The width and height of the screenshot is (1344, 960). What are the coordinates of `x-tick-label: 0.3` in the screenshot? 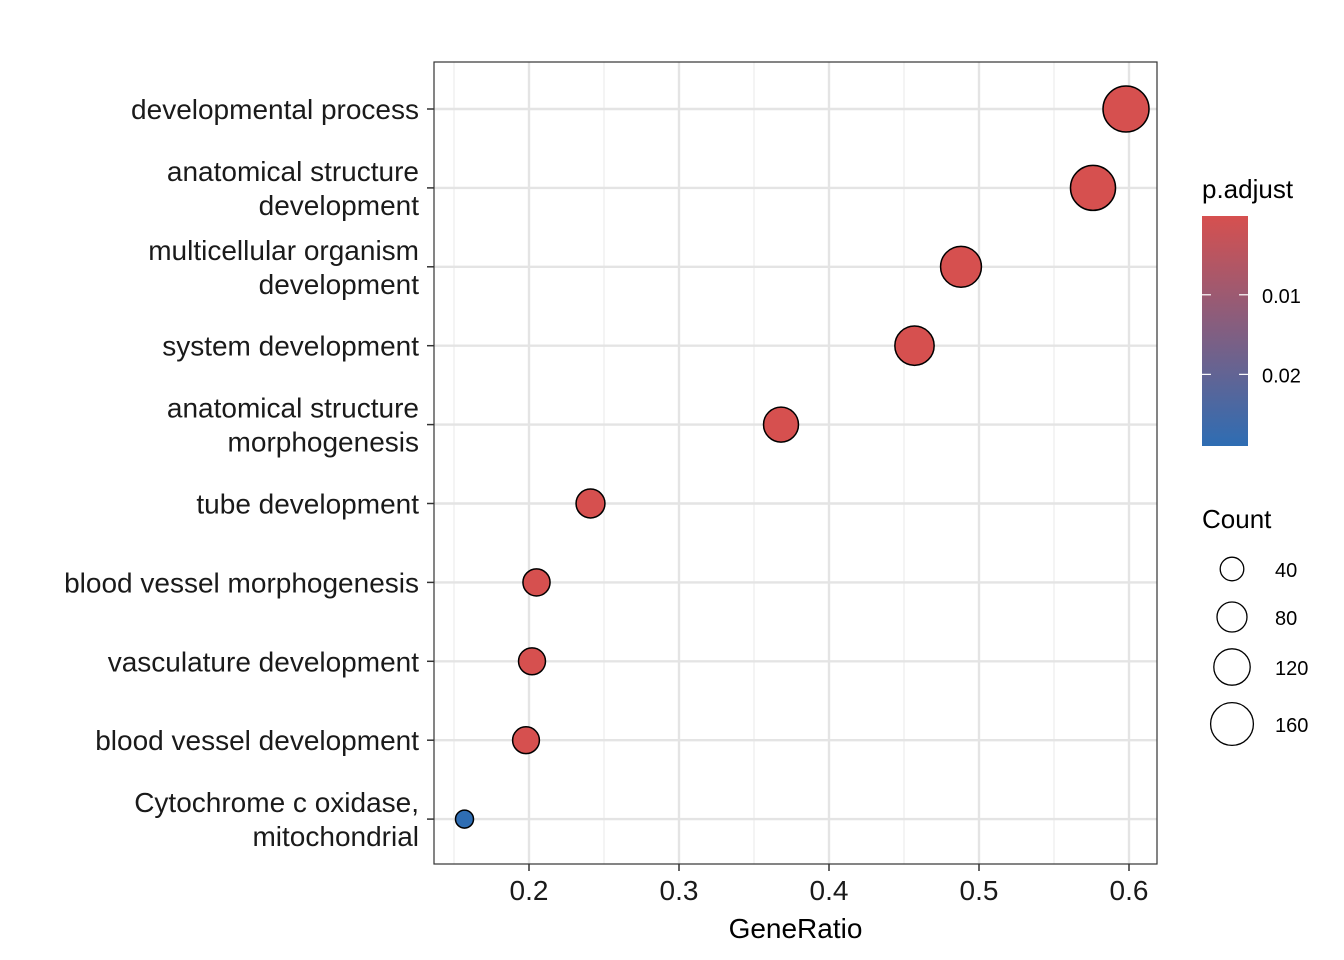 It's located at (679, 890).